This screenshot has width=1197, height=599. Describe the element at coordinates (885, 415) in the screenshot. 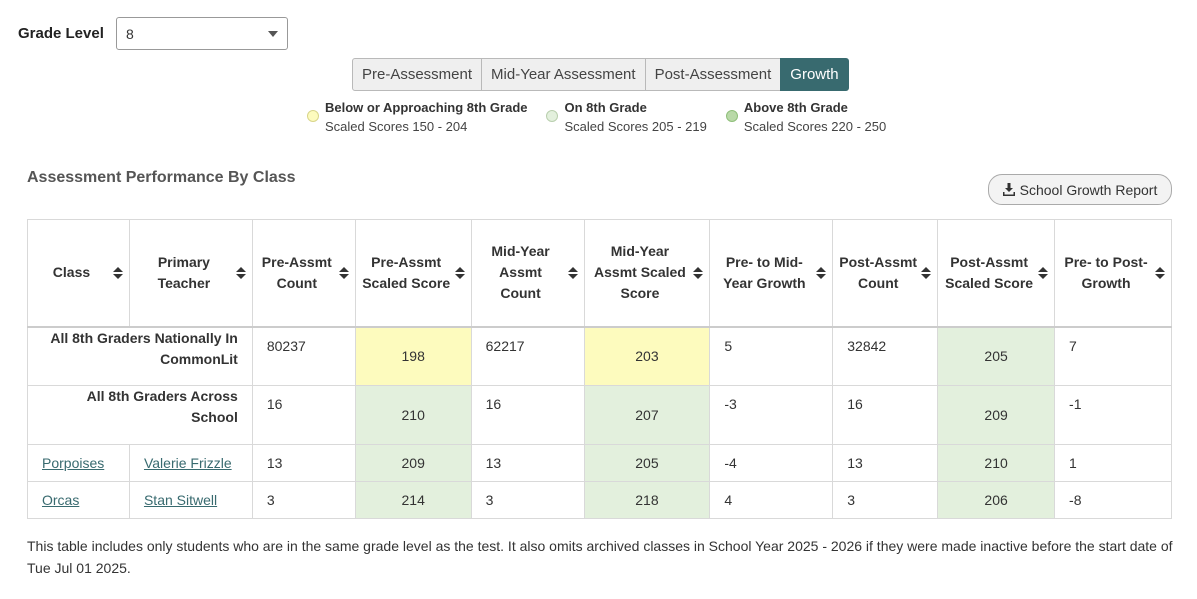

I see `post-count-cell: 16` at that location.